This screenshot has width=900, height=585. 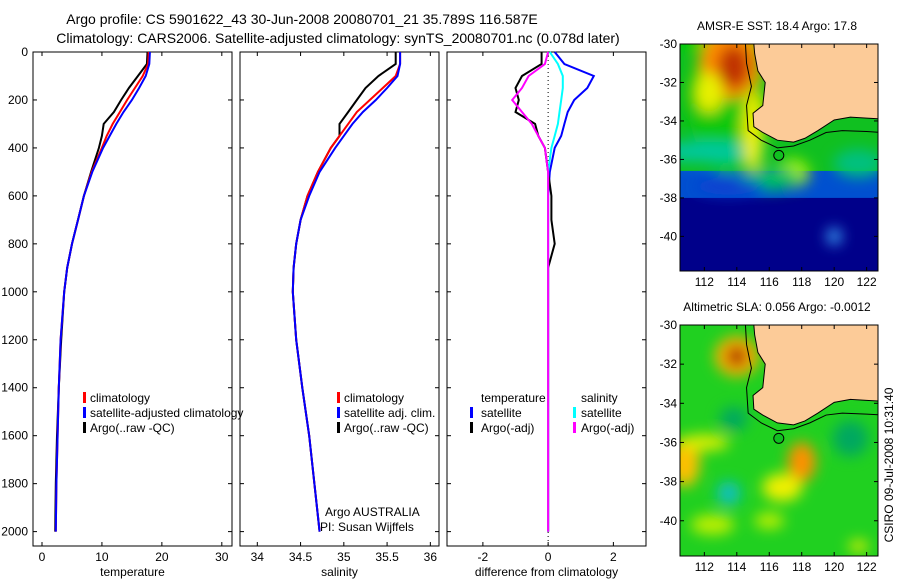 I want to click on legend-header-salinity: salinity, so click(x=599, y=398).